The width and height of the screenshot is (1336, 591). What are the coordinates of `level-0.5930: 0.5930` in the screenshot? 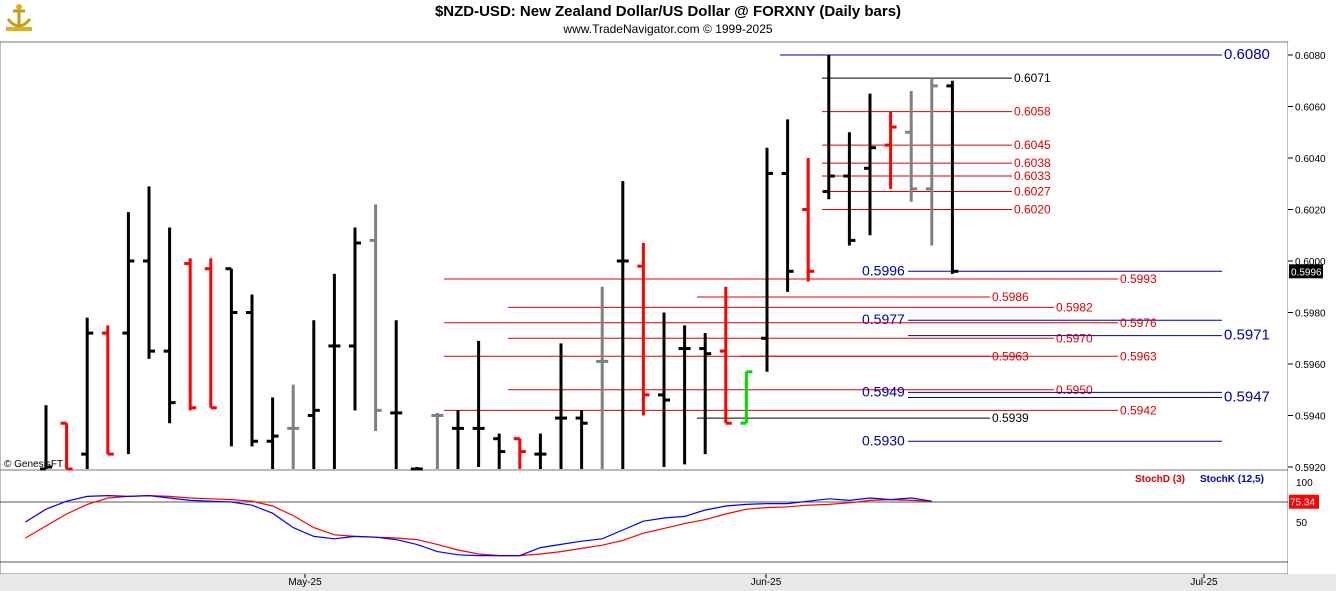 It's located at (1042, 440).